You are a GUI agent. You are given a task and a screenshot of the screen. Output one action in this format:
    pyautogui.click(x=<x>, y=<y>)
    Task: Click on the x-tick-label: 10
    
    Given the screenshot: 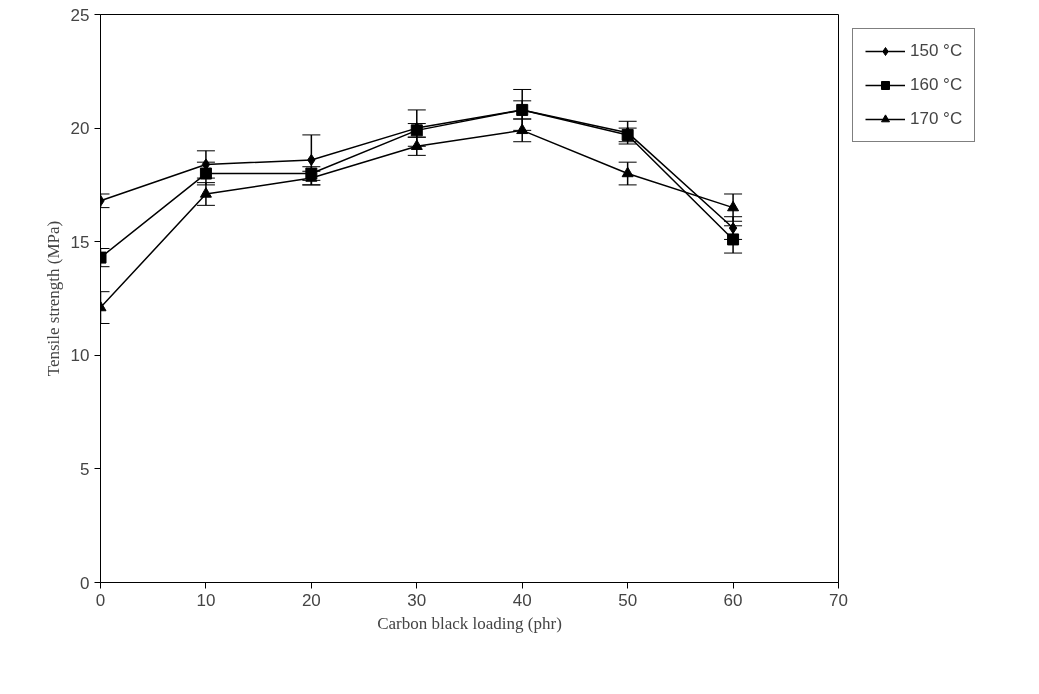 What is the action you would take?
    pyautogui.click(x=206, y=600)
    